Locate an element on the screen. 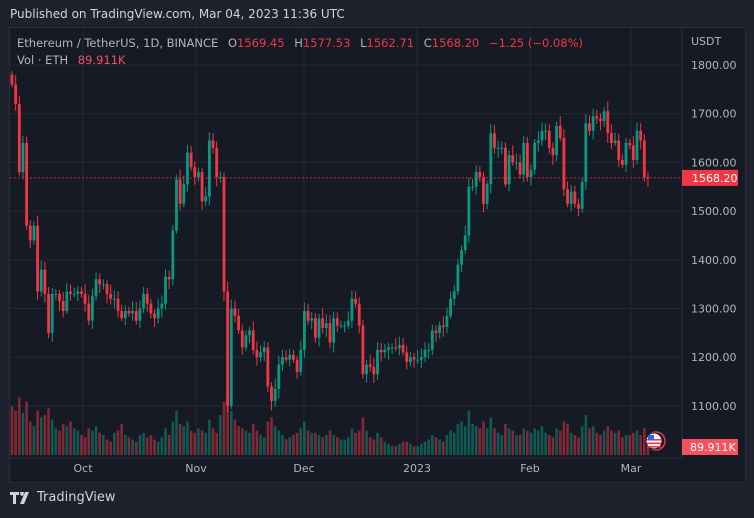 This screenshot has height=518, width=754. close-value: 1568.20 is located at coordinates (455, 43).